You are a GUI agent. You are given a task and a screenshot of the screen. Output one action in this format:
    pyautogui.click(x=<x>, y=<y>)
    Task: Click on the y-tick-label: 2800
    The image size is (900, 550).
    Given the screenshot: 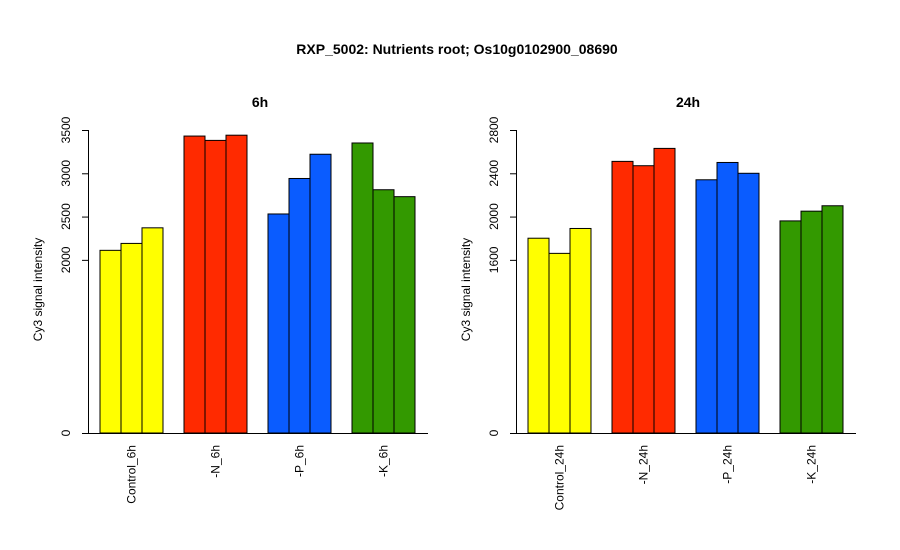 What is the action you would take?
    pyautogui.click(x=494, y=129)
    